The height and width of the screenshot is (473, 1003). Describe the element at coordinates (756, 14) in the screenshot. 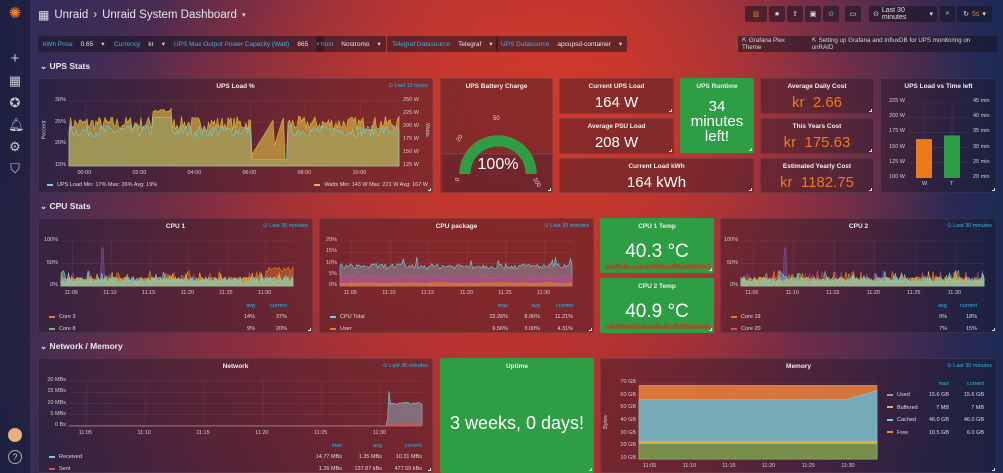

I see `add-panel-button: ▥` at that location.